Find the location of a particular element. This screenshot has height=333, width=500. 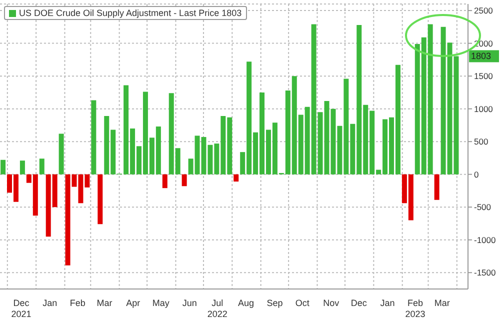

y-tick-label: 500 is located at coordinates (481, 141).